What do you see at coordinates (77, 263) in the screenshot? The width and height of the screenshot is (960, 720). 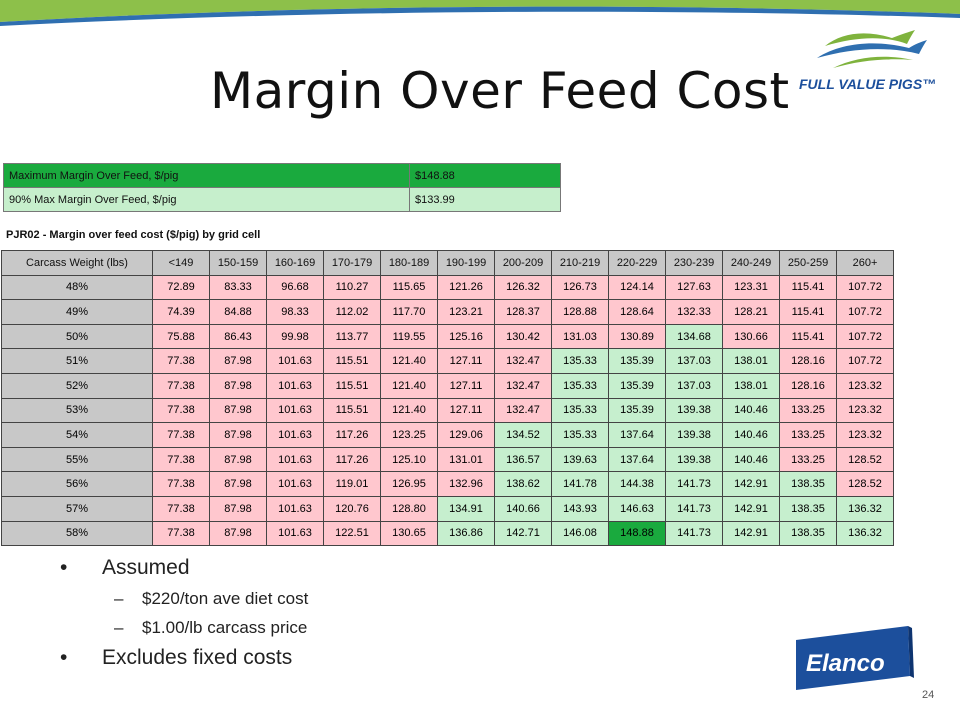 I see `grid-corner-label: Carcass Weight (lbs)` at bounding box center [77, 263].